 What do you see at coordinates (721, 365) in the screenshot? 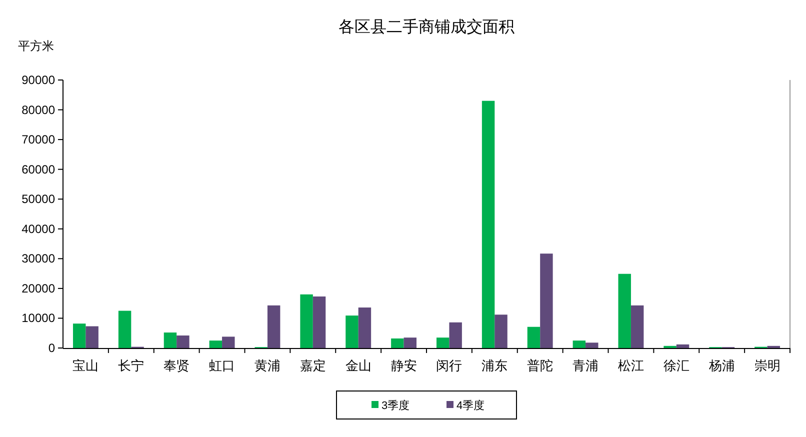
I see `x-tick-label: 杨浦` at bounding box center [721, 365].